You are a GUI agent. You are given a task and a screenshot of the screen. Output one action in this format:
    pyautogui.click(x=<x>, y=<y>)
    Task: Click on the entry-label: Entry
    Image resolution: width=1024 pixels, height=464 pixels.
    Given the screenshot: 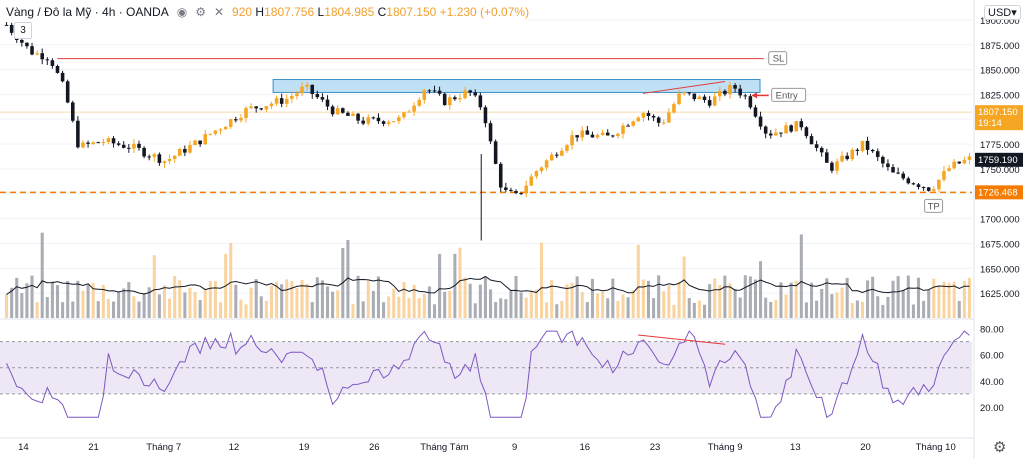 What is the action you would take?
    pyautogui.click(x=789, y=94)
    